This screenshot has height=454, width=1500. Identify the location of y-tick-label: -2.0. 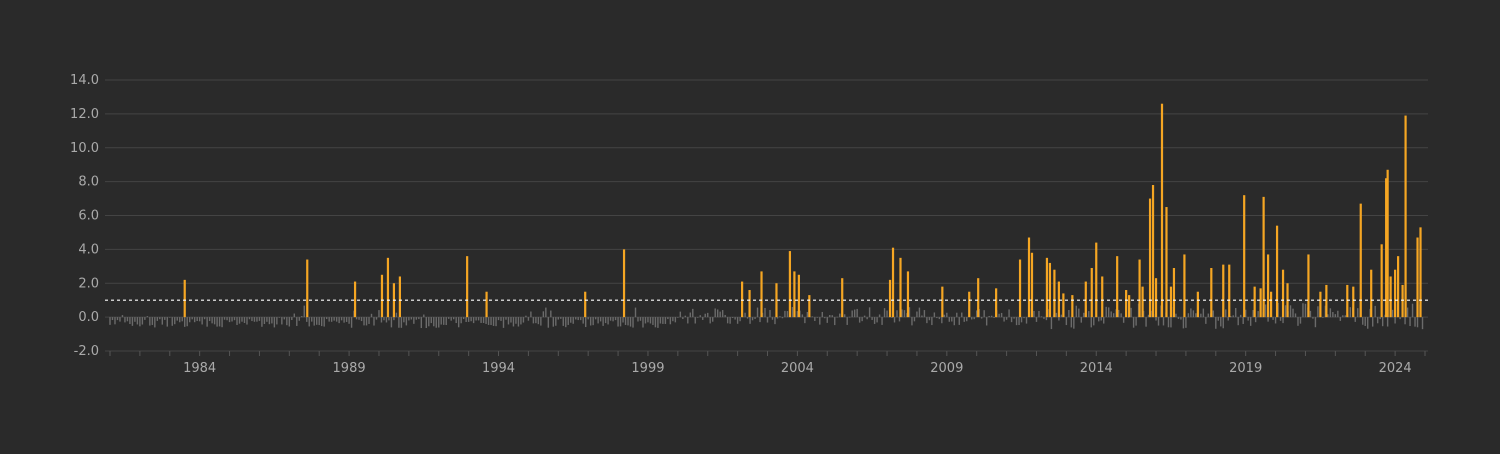
(86, 351).